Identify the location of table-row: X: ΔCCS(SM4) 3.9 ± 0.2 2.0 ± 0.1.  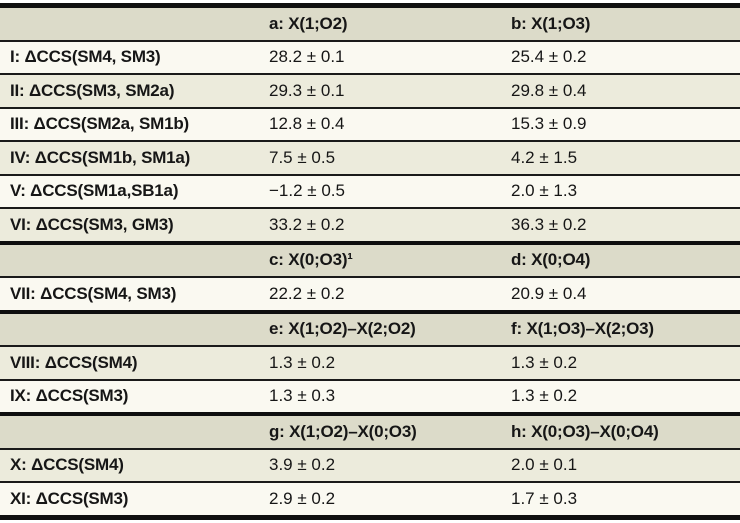
(370, 465).